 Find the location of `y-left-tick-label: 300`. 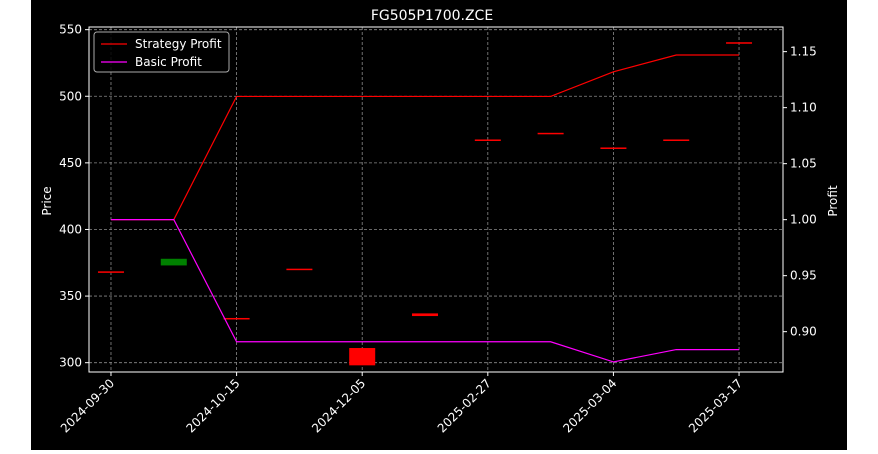

y-left-tick-label: 300 is located at coordinates (70, 363).